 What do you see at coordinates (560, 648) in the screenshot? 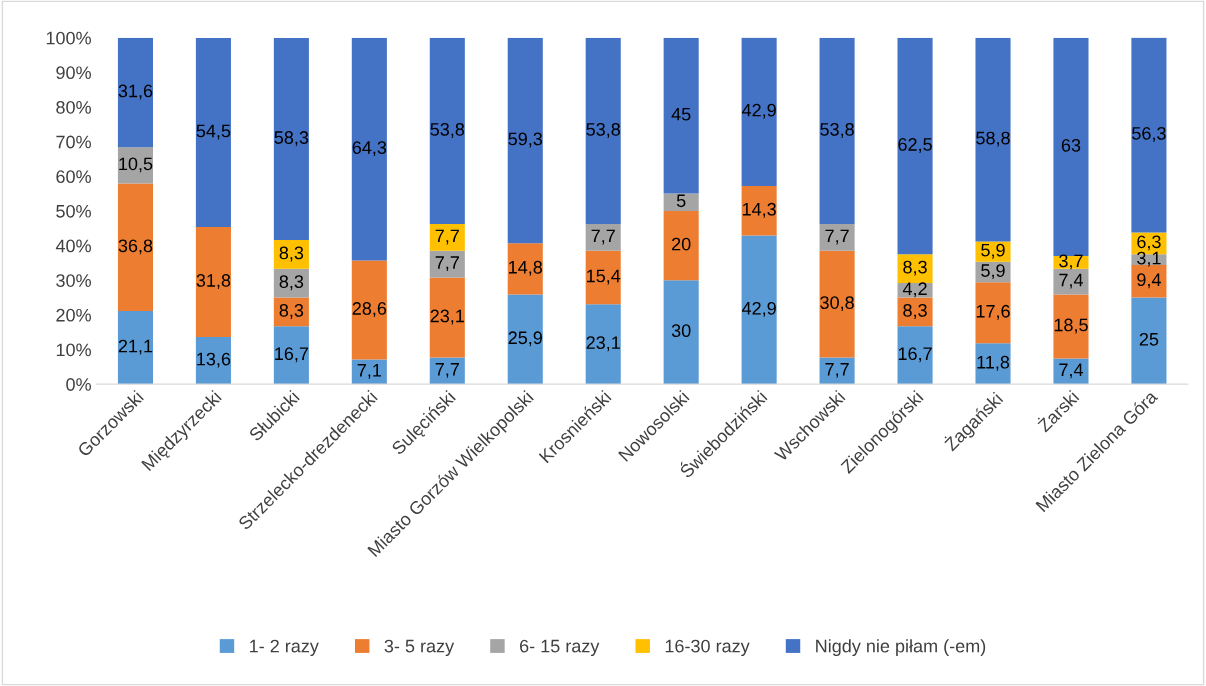
I see `legend-label: 6- 15 razy` at bounding box center [560, 648].